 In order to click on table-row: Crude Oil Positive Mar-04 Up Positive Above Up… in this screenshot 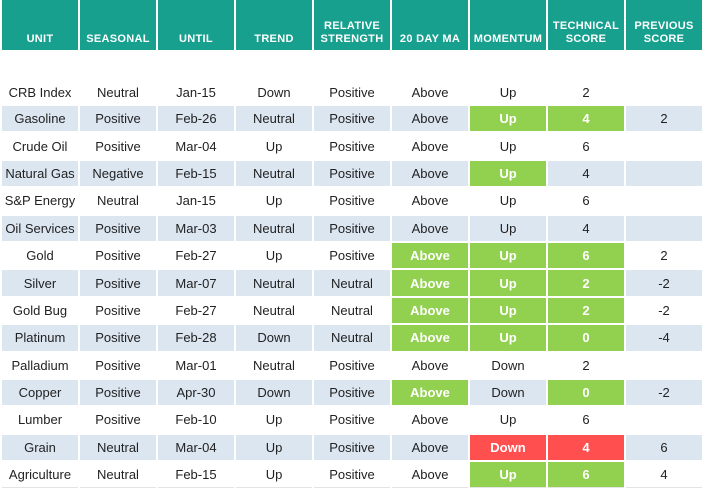, I will do `click(352, 146)`.